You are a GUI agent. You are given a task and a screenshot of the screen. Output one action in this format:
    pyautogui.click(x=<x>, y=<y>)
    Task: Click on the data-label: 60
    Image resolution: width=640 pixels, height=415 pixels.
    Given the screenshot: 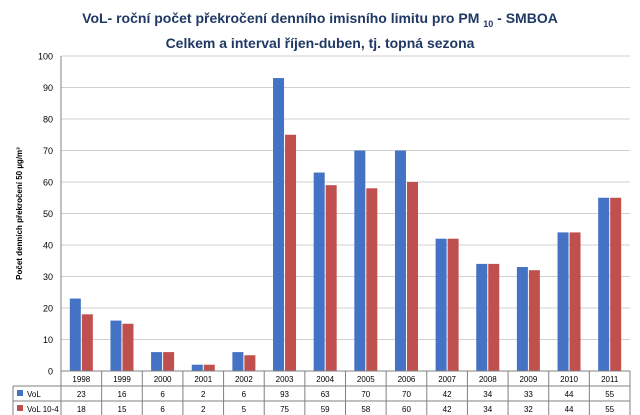 What is the action you would take?
    pyautogui.click(x=406, y=409)
    